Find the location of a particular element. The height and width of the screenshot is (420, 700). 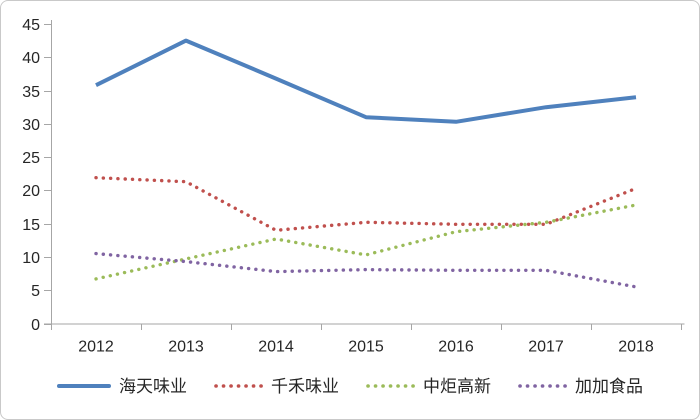

legend-item-jiajia: 加加食品 is located at coordinates (580, 386).